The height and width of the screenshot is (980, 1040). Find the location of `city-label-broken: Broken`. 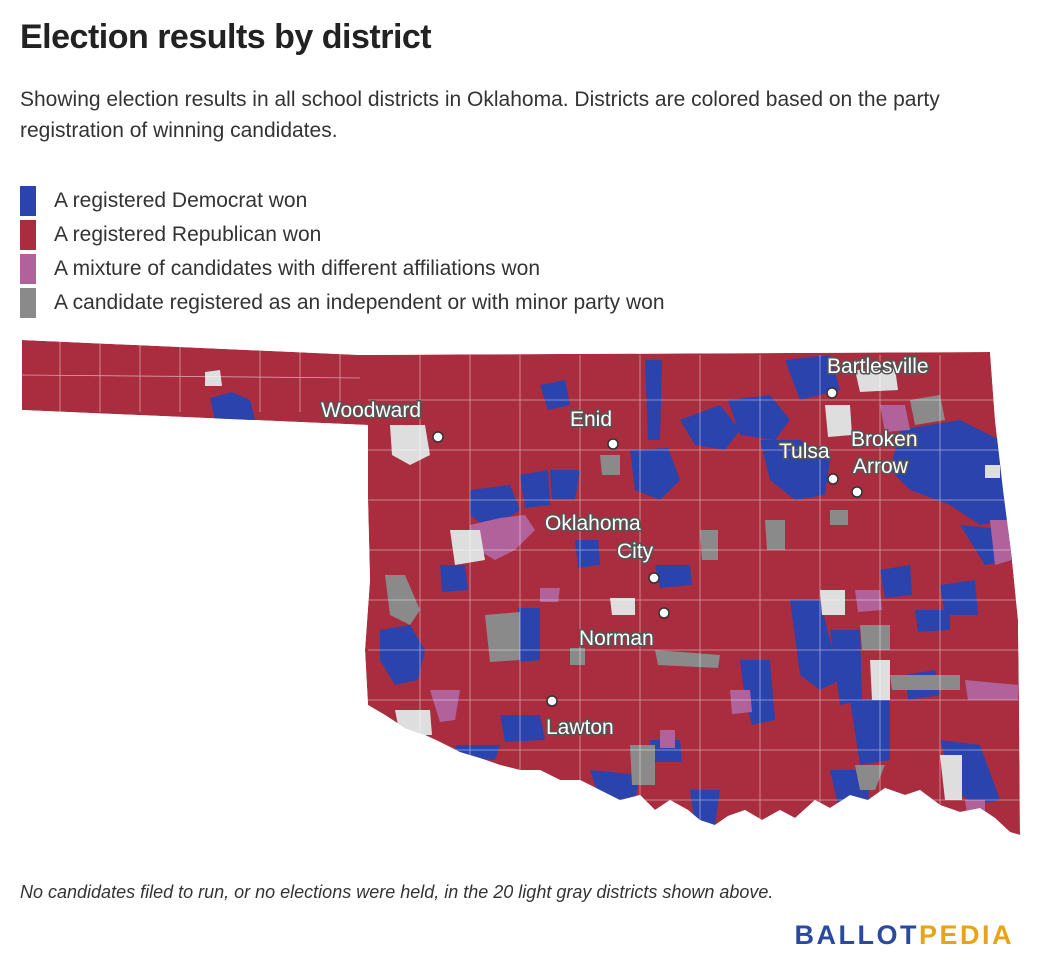

city-label-broken: Broken is located at coordinates (884, 439).